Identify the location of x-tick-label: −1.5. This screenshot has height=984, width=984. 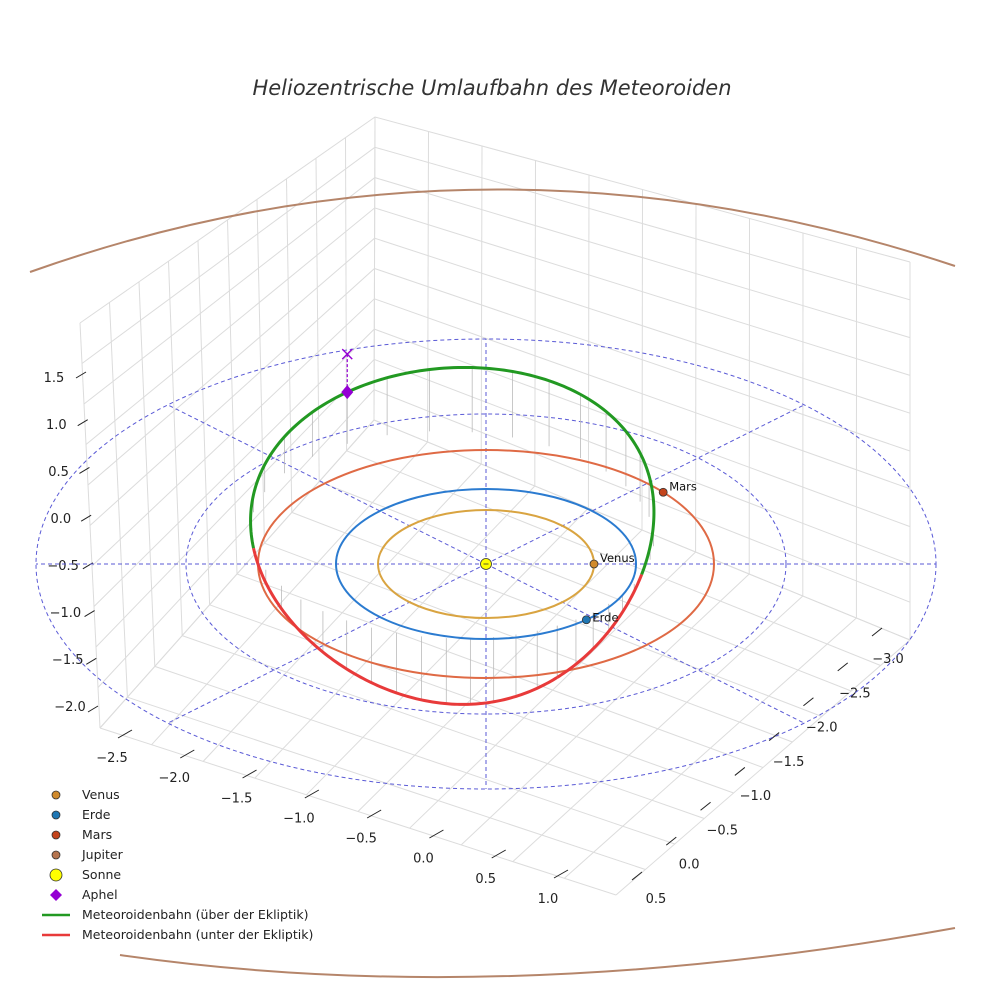
(237, 798).